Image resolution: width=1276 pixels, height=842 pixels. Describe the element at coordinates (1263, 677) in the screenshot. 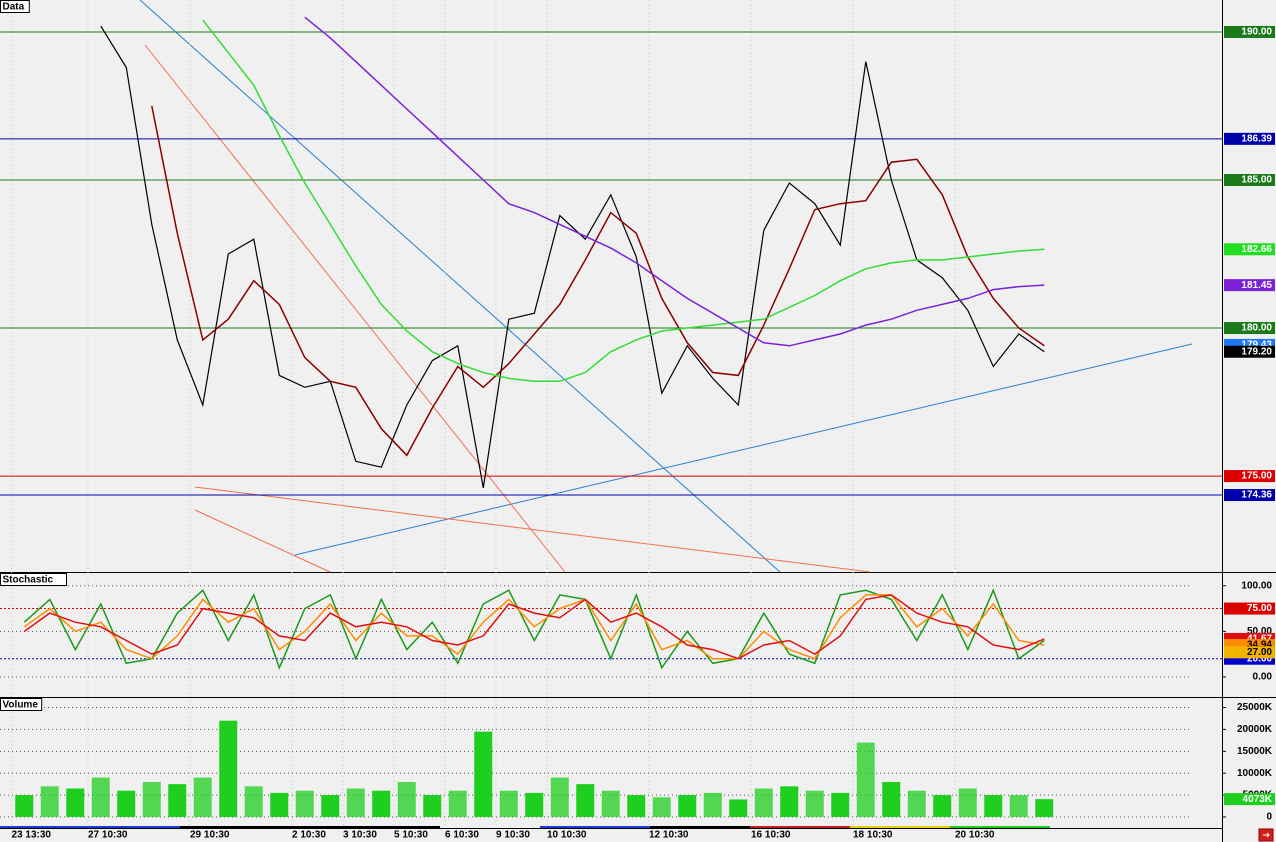

I see `y-tick-label: 0.00` at that location.